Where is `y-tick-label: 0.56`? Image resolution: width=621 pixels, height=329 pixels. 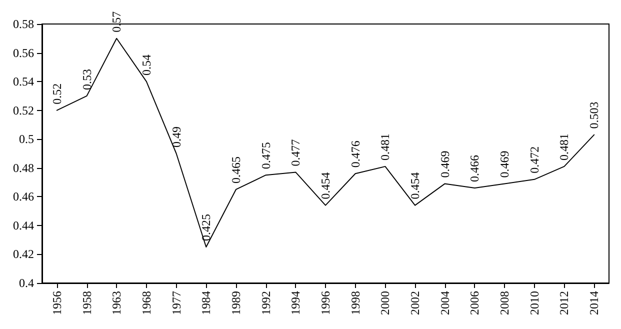 y-tick-label: 0.56 is located at coordinates (23, 53).